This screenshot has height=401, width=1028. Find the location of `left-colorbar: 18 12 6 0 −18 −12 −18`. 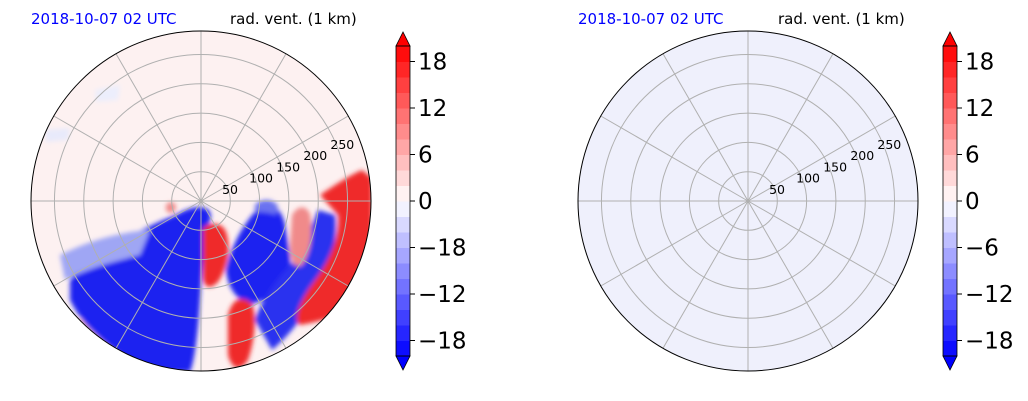

left-colorbar: 18 12 6 0 −18 −12 −18 is located at coordinates (431, 201).